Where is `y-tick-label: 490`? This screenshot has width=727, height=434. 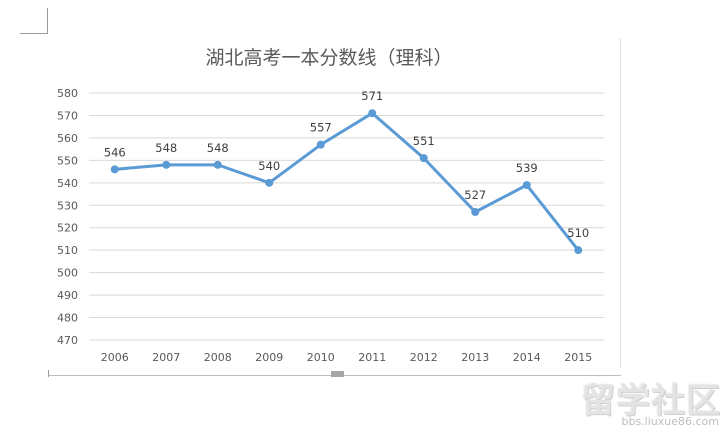 y-tick-label: 490 is located at coordinates (67, 295).